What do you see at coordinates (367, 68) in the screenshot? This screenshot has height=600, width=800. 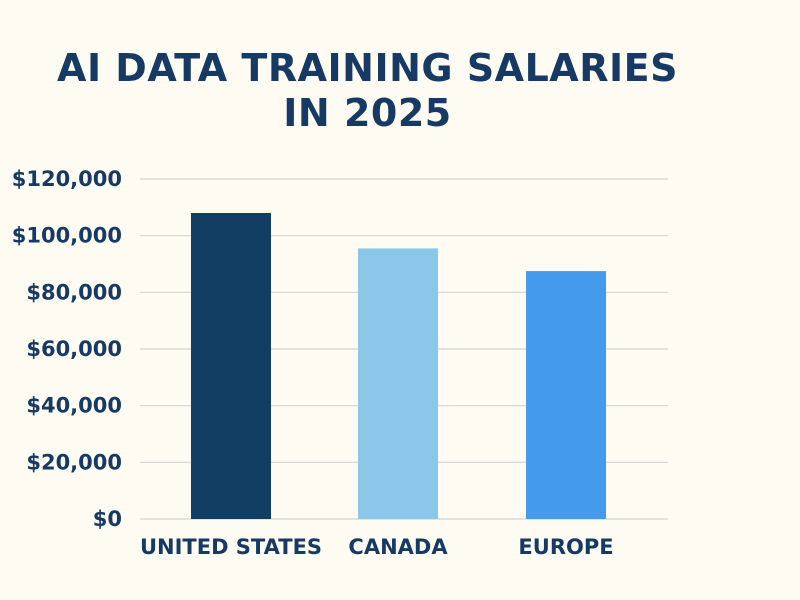 I see `chart-title-line-1: AI DATA TRAINING SALARIES` at bounding box center [367, 68].